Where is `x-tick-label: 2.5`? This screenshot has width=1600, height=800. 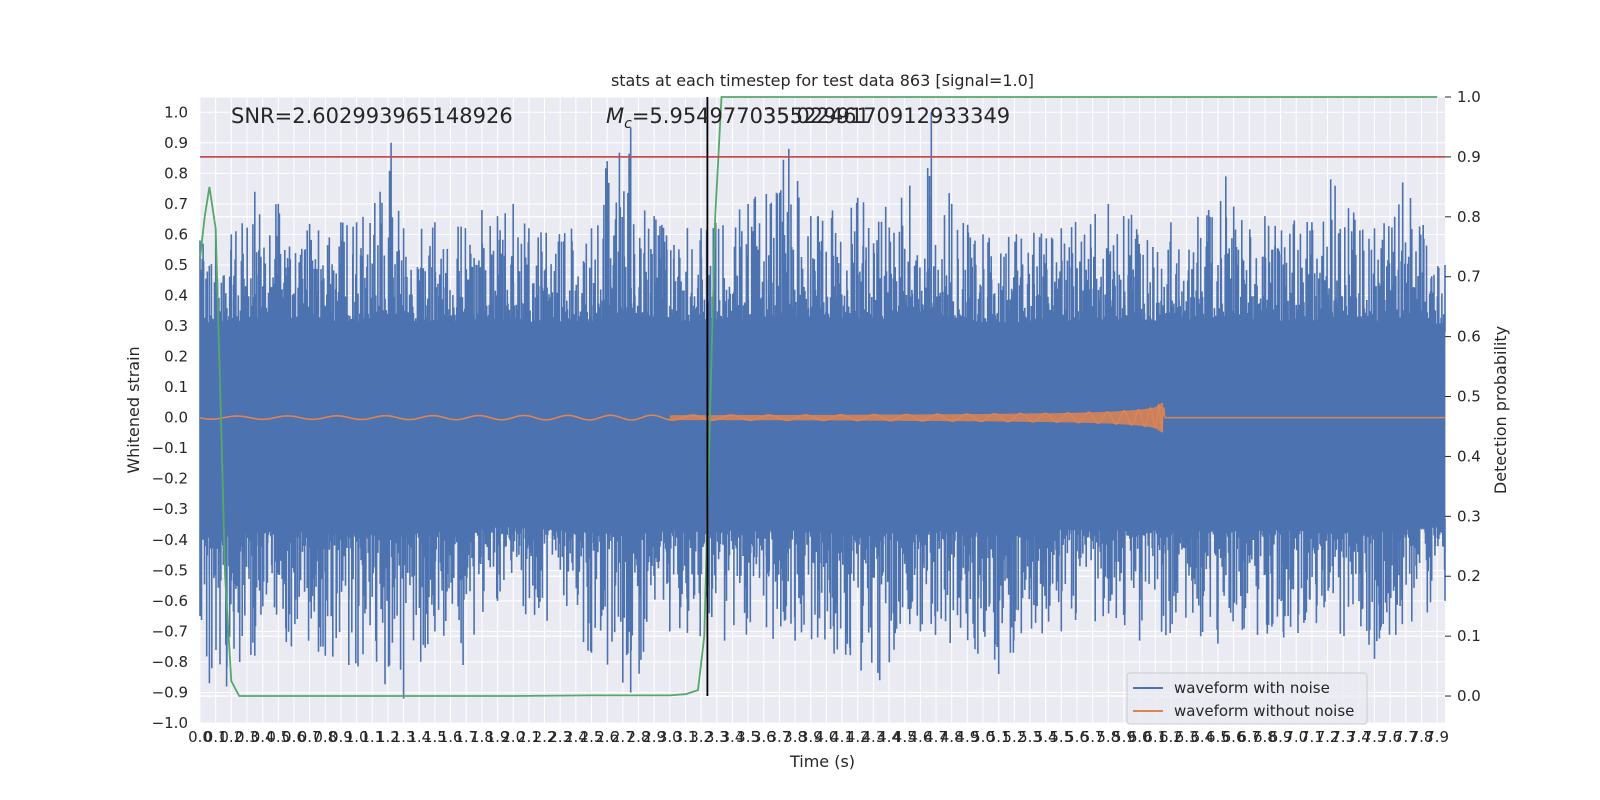
x-tick-label: 2.5 is located at coordinates (592, 737).